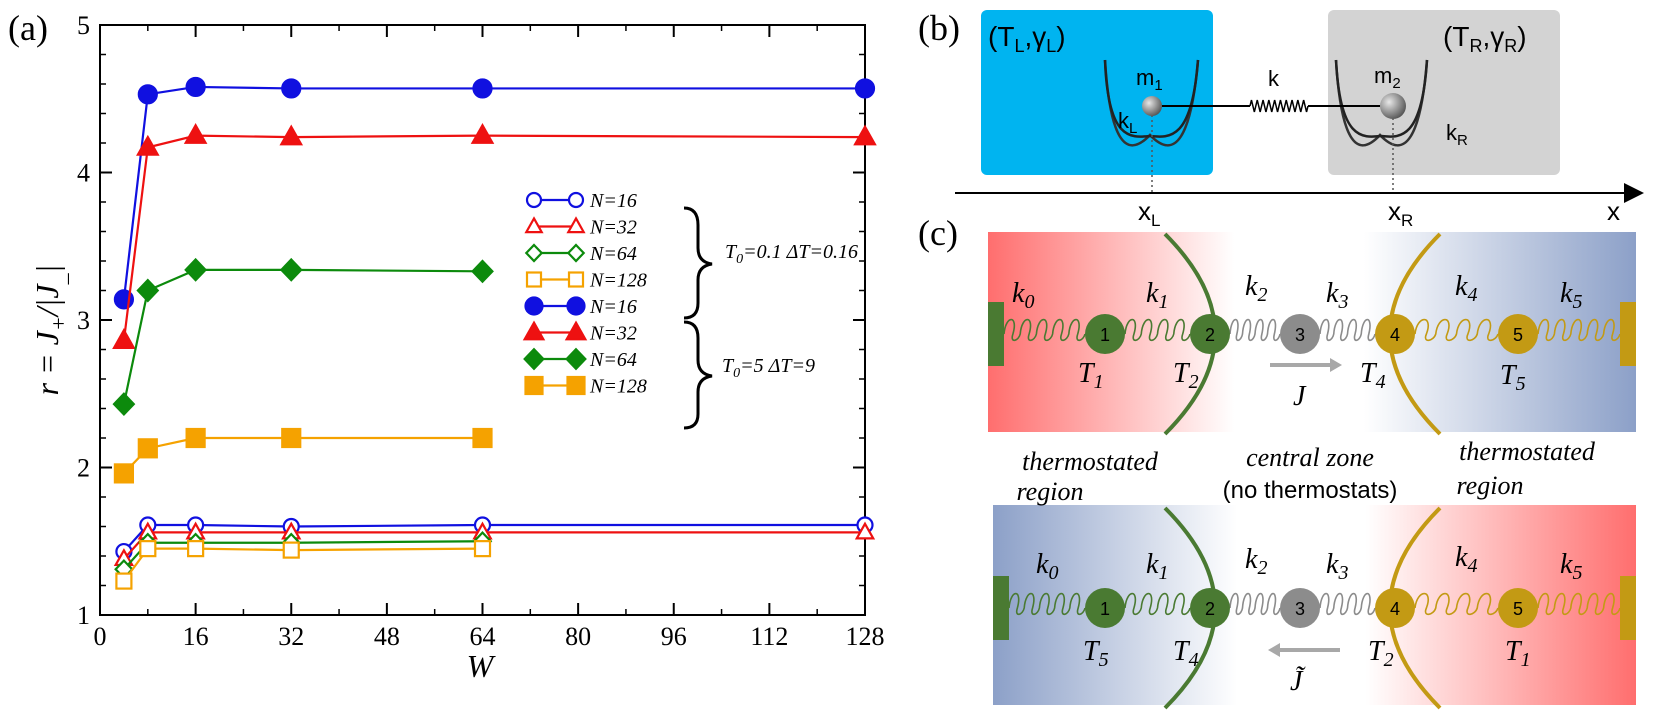 Image resolution: width=1654 pixels, height=722 pixels. I want to click on region-left-label-2: region, so click(1050, 491).